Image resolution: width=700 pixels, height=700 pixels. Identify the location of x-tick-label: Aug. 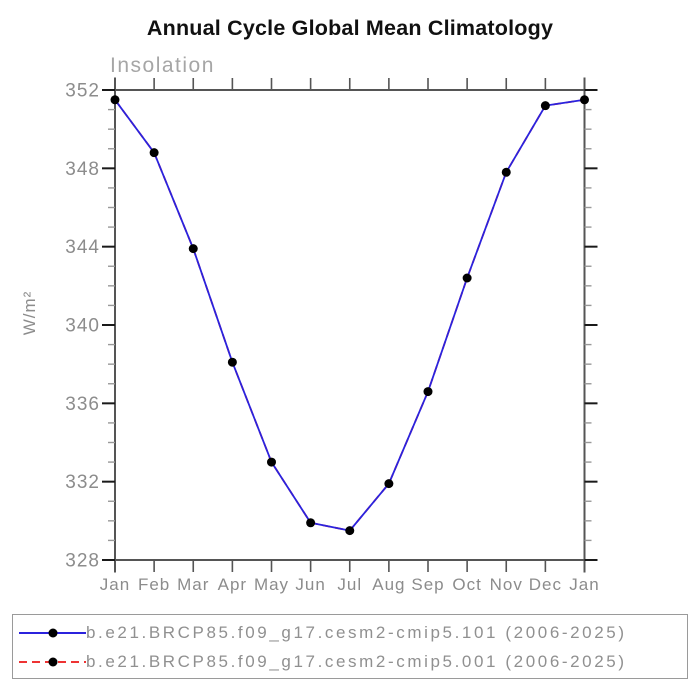
(388, 584).